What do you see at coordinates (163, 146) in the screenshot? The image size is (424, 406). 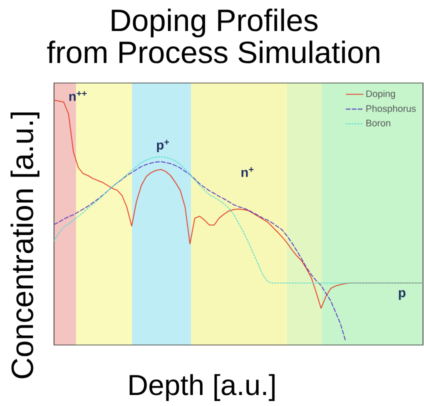 I see `annotation: p$^{+}$` at bounding box center [163, 146].